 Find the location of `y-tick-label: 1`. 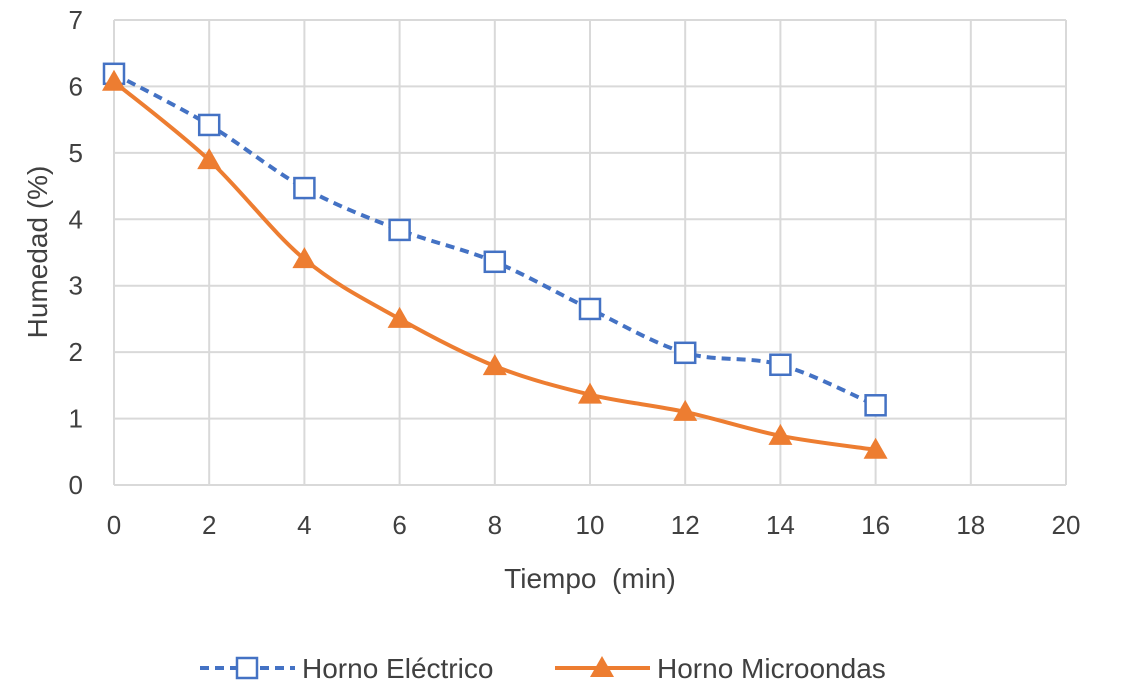

y-tick-label: 1 is located at coordinates (76, 419).